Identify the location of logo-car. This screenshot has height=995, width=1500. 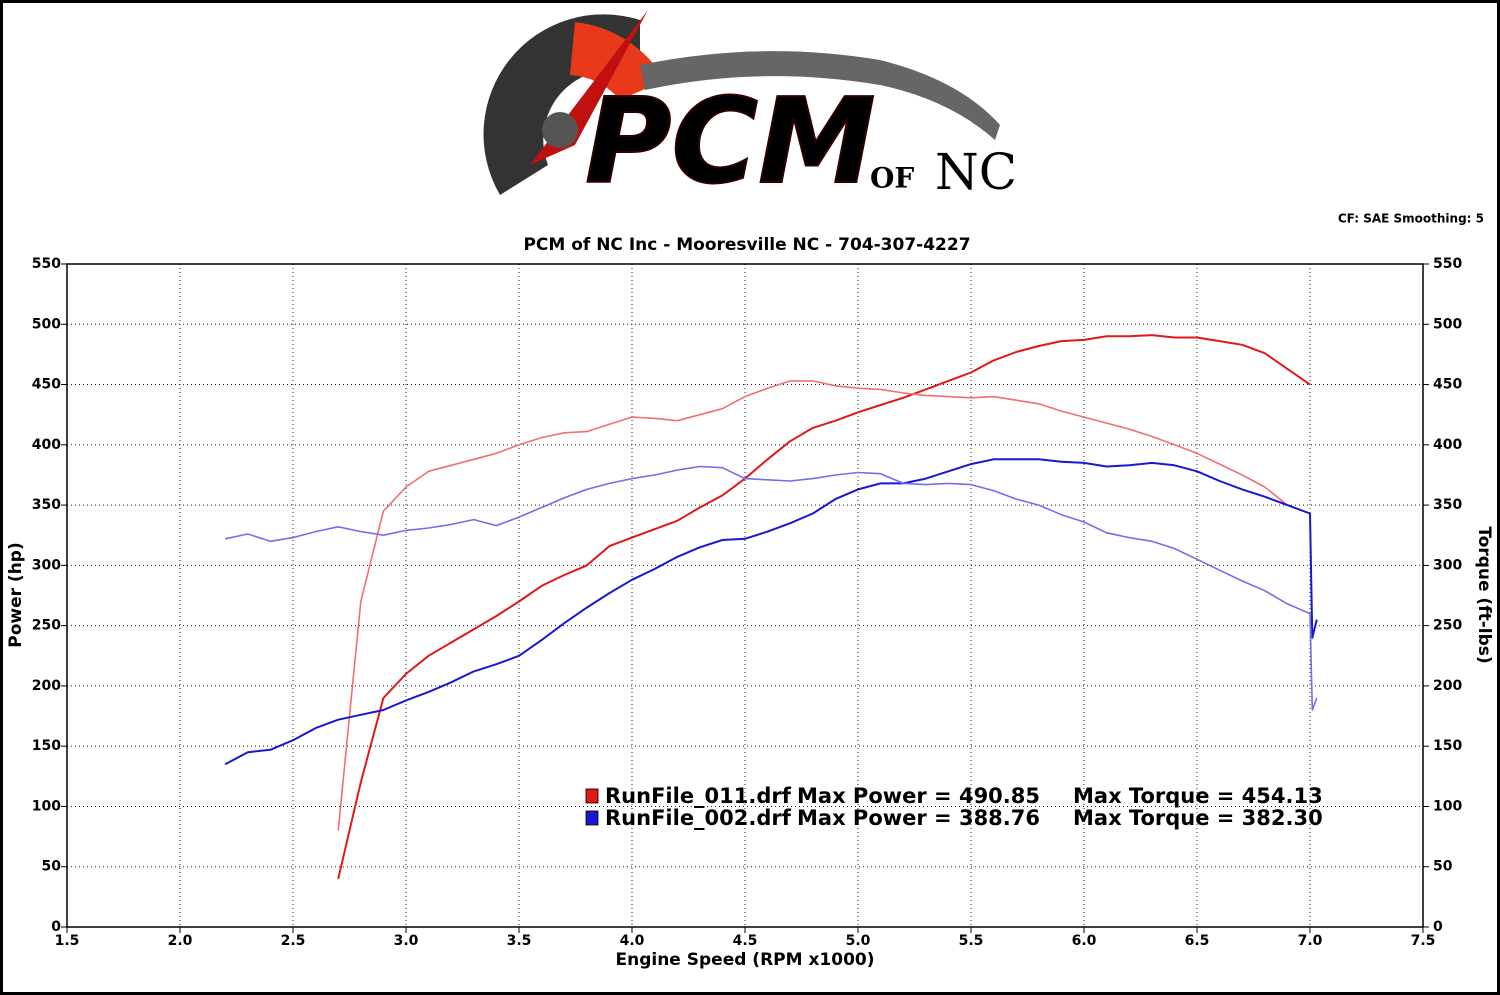
(820, 95).